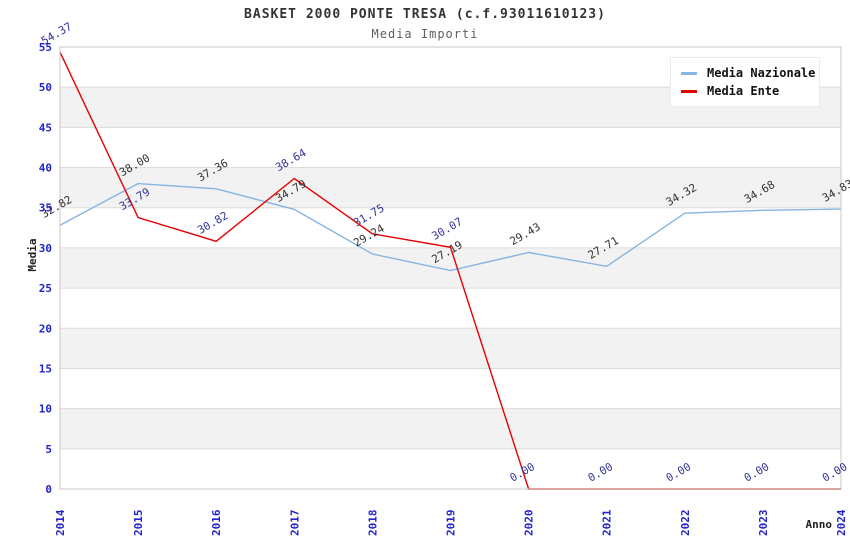 The width and height of the screenshot is (850, 550). Describe the element at coordinates (763, 523) in the screenshot. I see `x-tick-label: 2023` at that location.